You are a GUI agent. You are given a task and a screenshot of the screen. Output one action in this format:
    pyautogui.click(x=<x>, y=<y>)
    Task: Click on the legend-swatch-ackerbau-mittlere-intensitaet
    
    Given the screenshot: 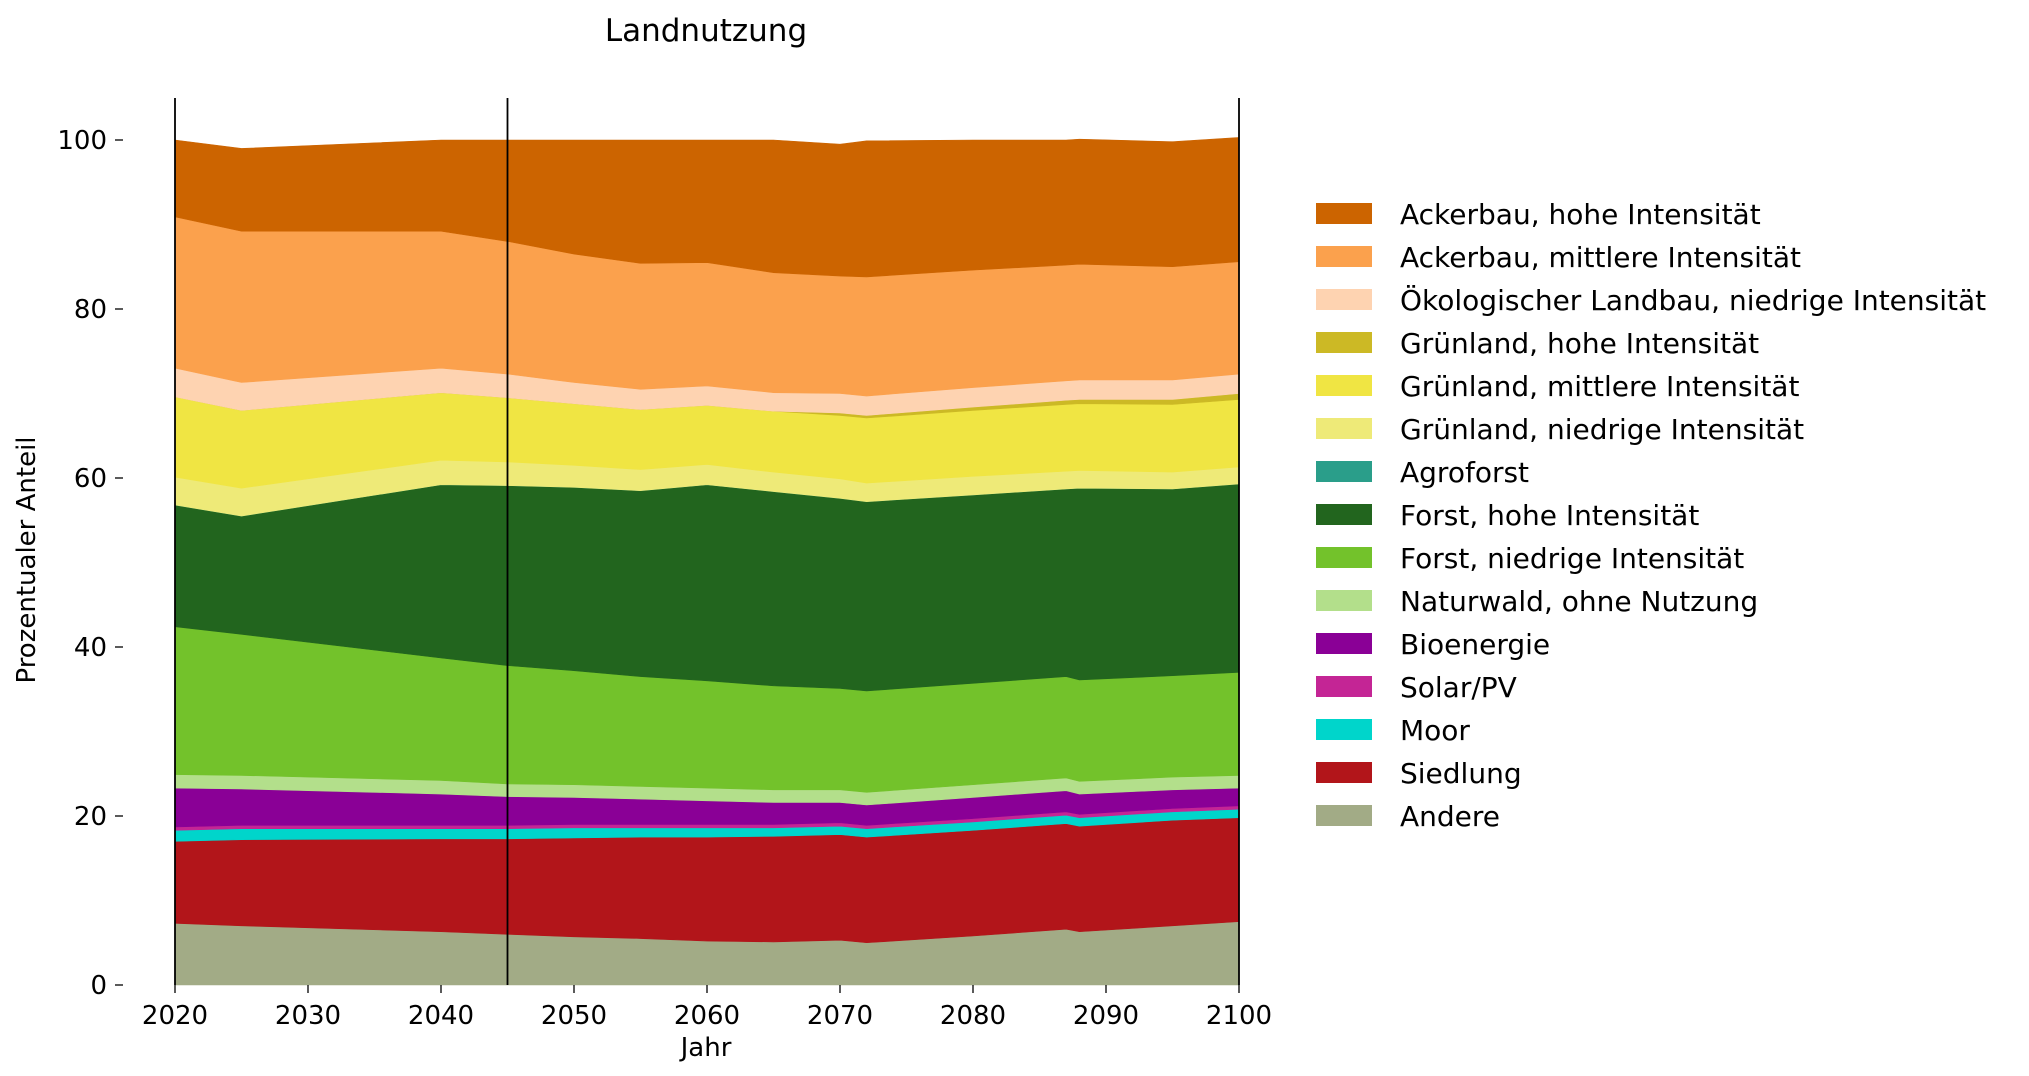 What is the action you would take?
    pyautogui.click(x=1344, y=256)
    